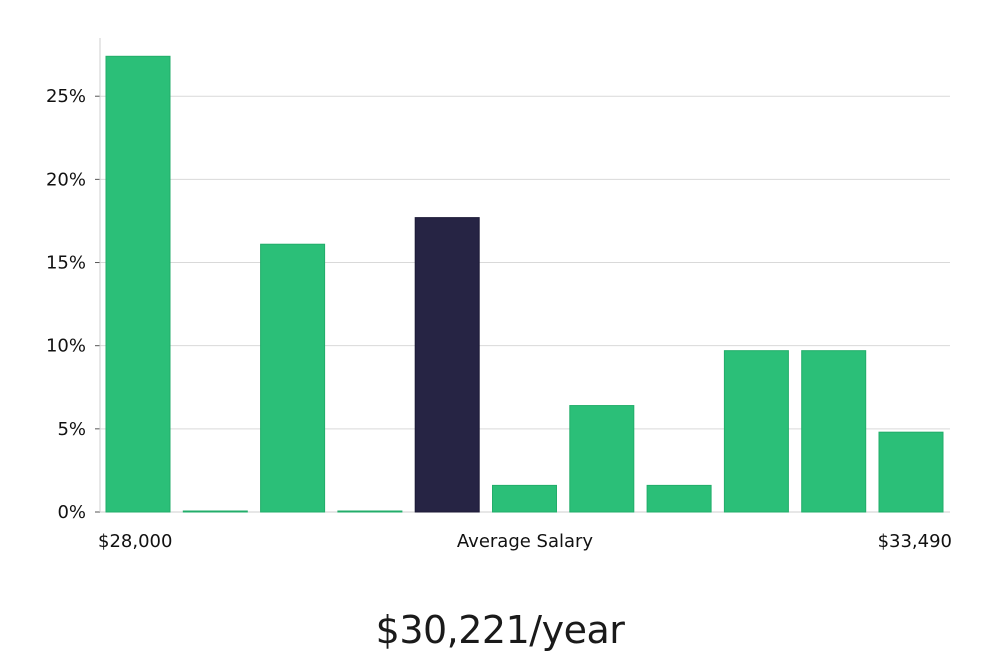 The width and height of the screenshot is (1000, 660). I want to click on y-tick-label: 10%, so click(66, 346).